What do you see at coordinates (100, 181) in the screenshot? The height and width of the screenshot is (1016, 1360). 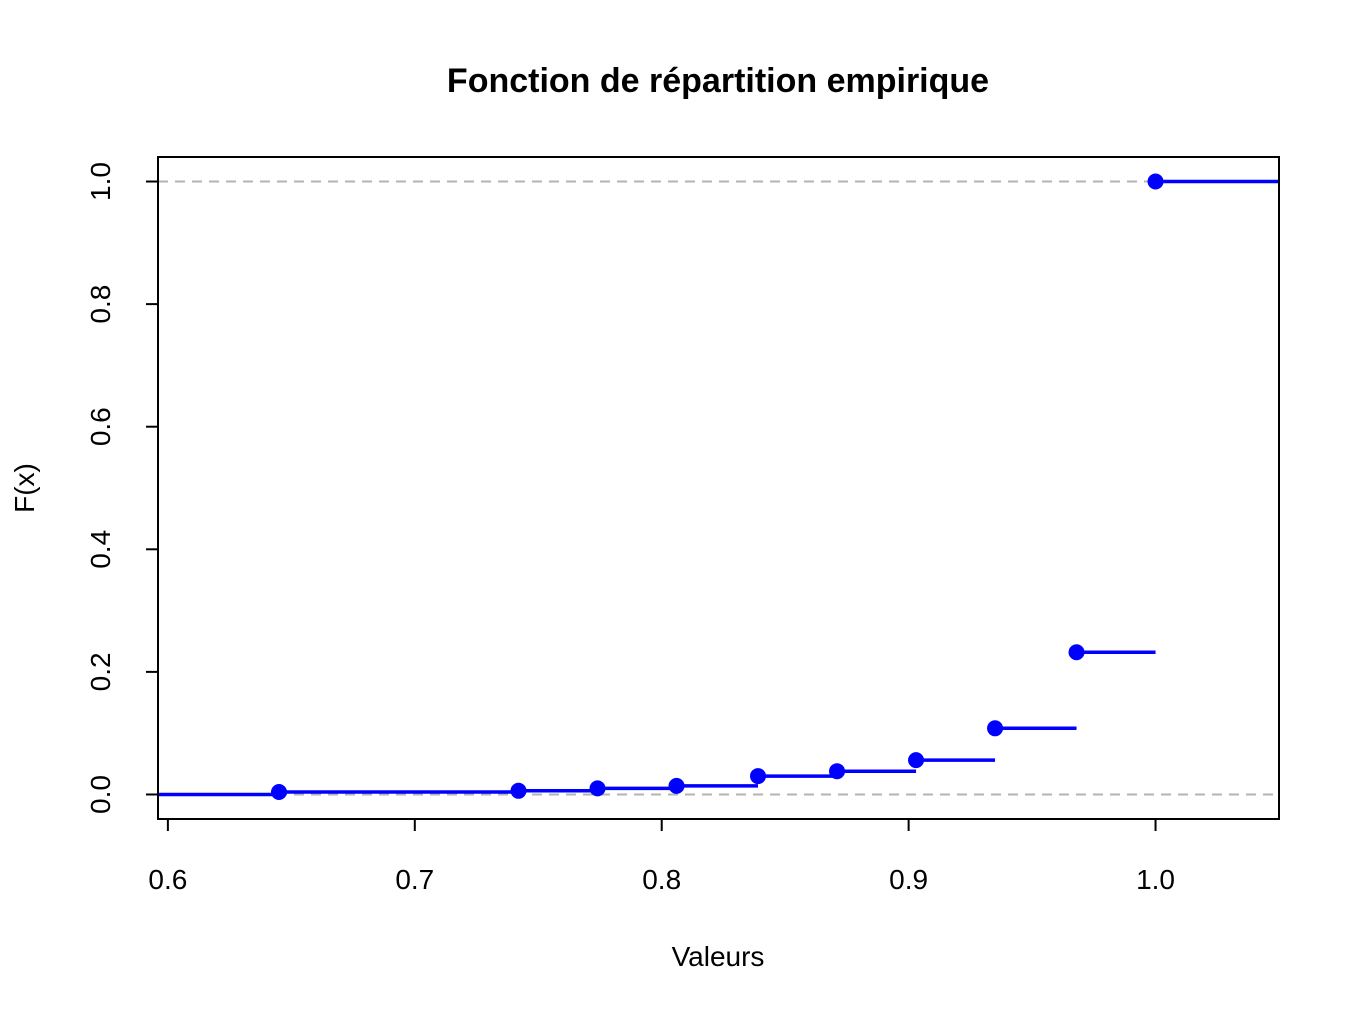 I see `y-tick-label: 1.0` at bounding box center [100, 181].